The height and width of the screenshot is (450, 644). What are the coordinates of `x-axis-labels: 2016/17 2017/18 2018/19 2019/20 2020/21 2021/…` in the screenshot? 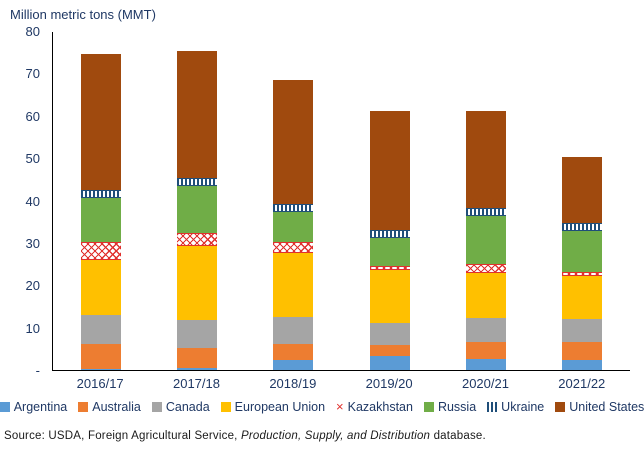 It's located at (341, 383).